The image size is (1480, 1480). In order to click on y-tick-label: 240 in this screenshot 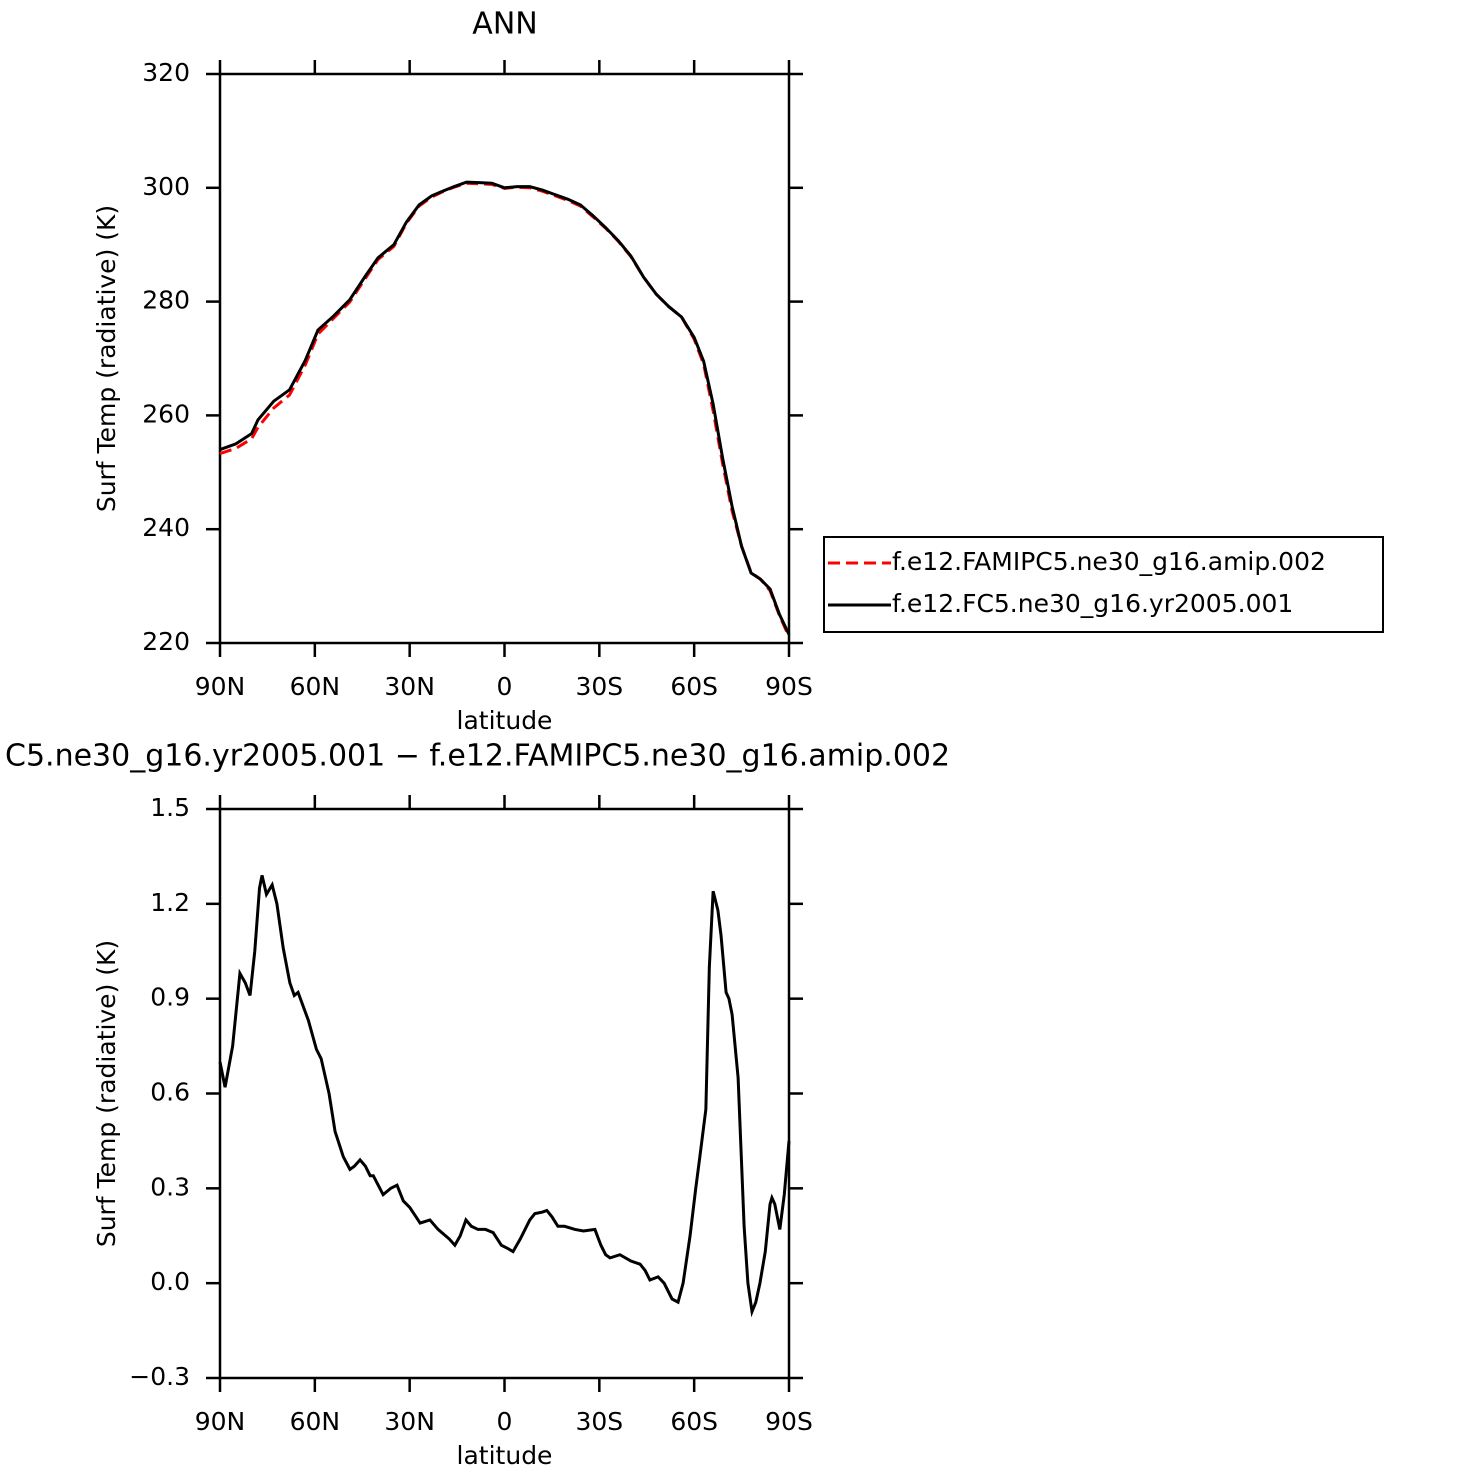, I will do `click(166, 527)`.